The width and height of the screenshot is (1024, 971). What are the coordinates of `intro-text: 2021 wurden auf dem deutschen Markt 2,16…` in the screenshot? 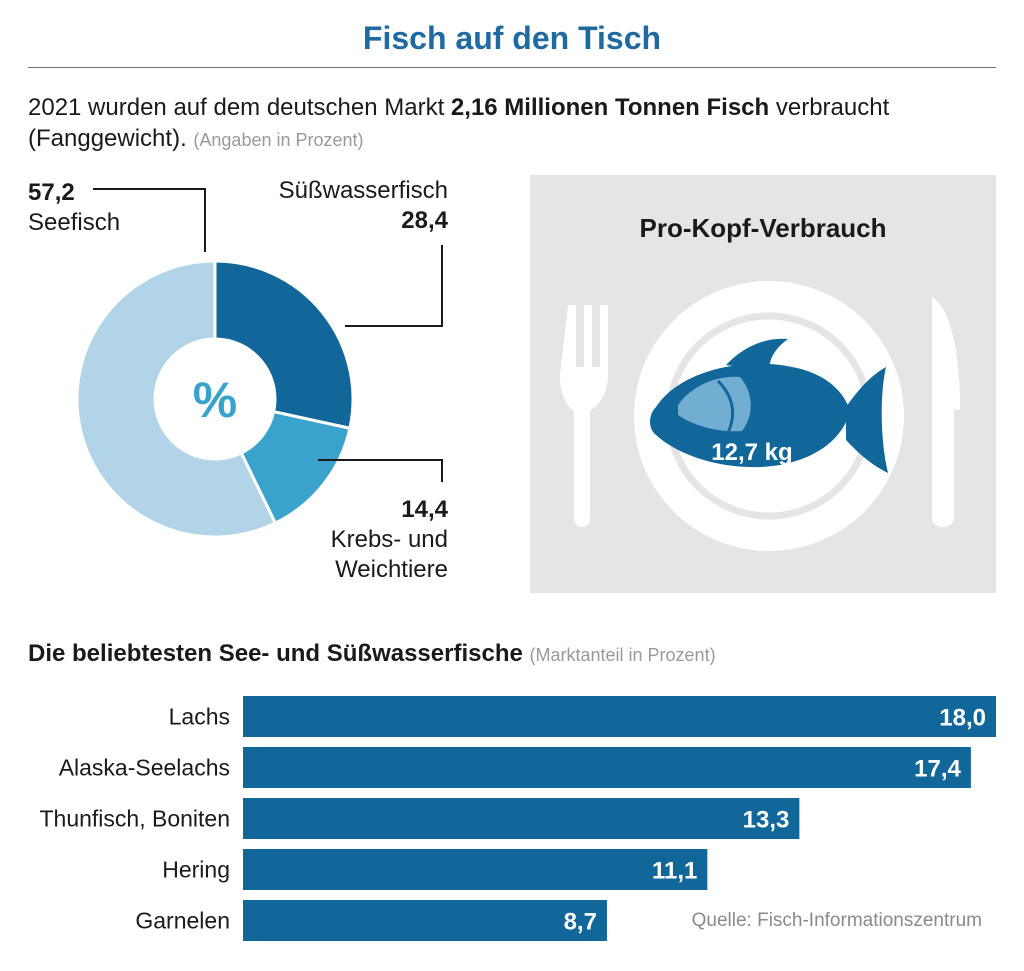 It's located at (512, 124).